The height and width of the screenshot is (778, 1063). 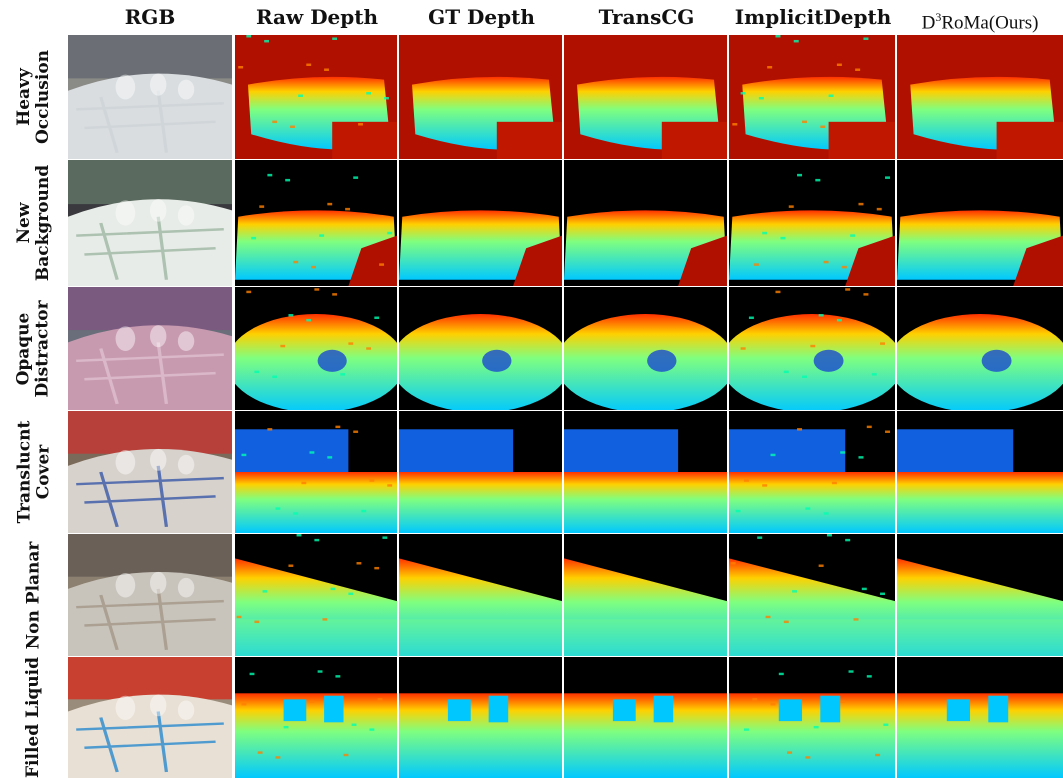 What do you see at coordinates (645, 717) in the screenshot?
I see `cell-filled-liquid-transcg` at bounding box center [645, 717].